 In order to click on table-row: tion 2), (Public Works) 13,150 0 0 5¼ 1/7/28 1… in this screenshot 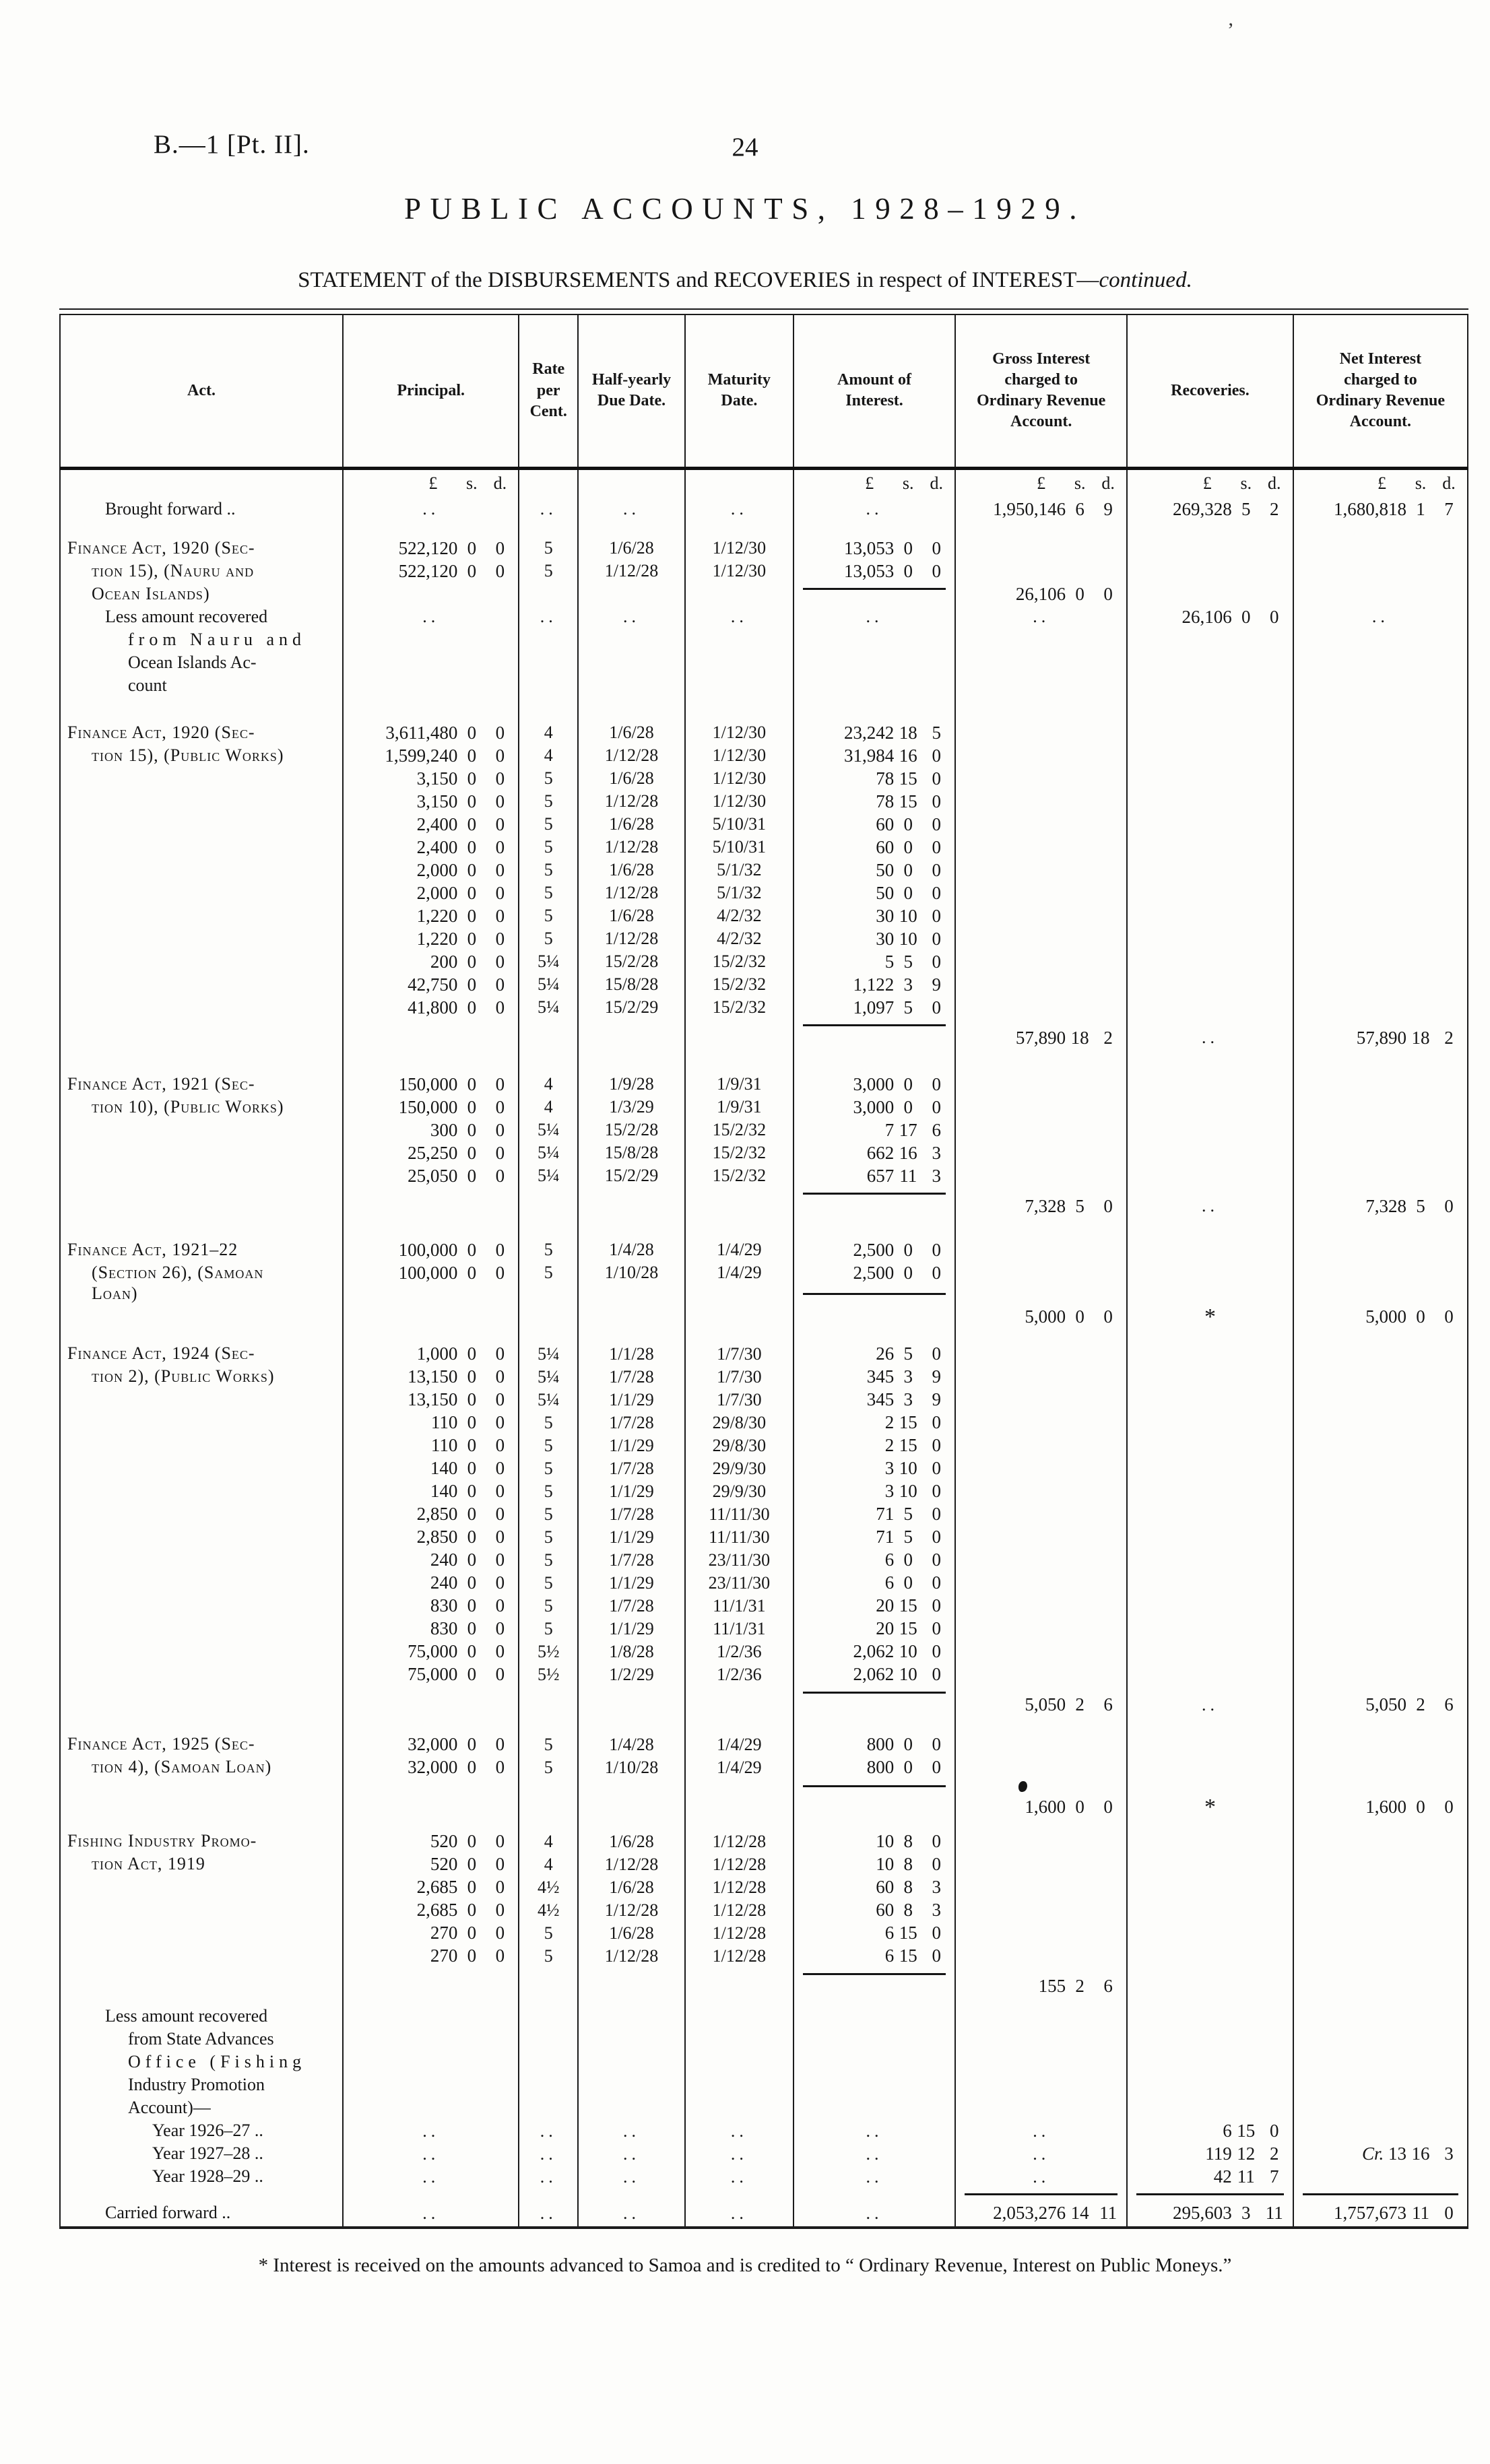, I will do `click(764, 1377)`.